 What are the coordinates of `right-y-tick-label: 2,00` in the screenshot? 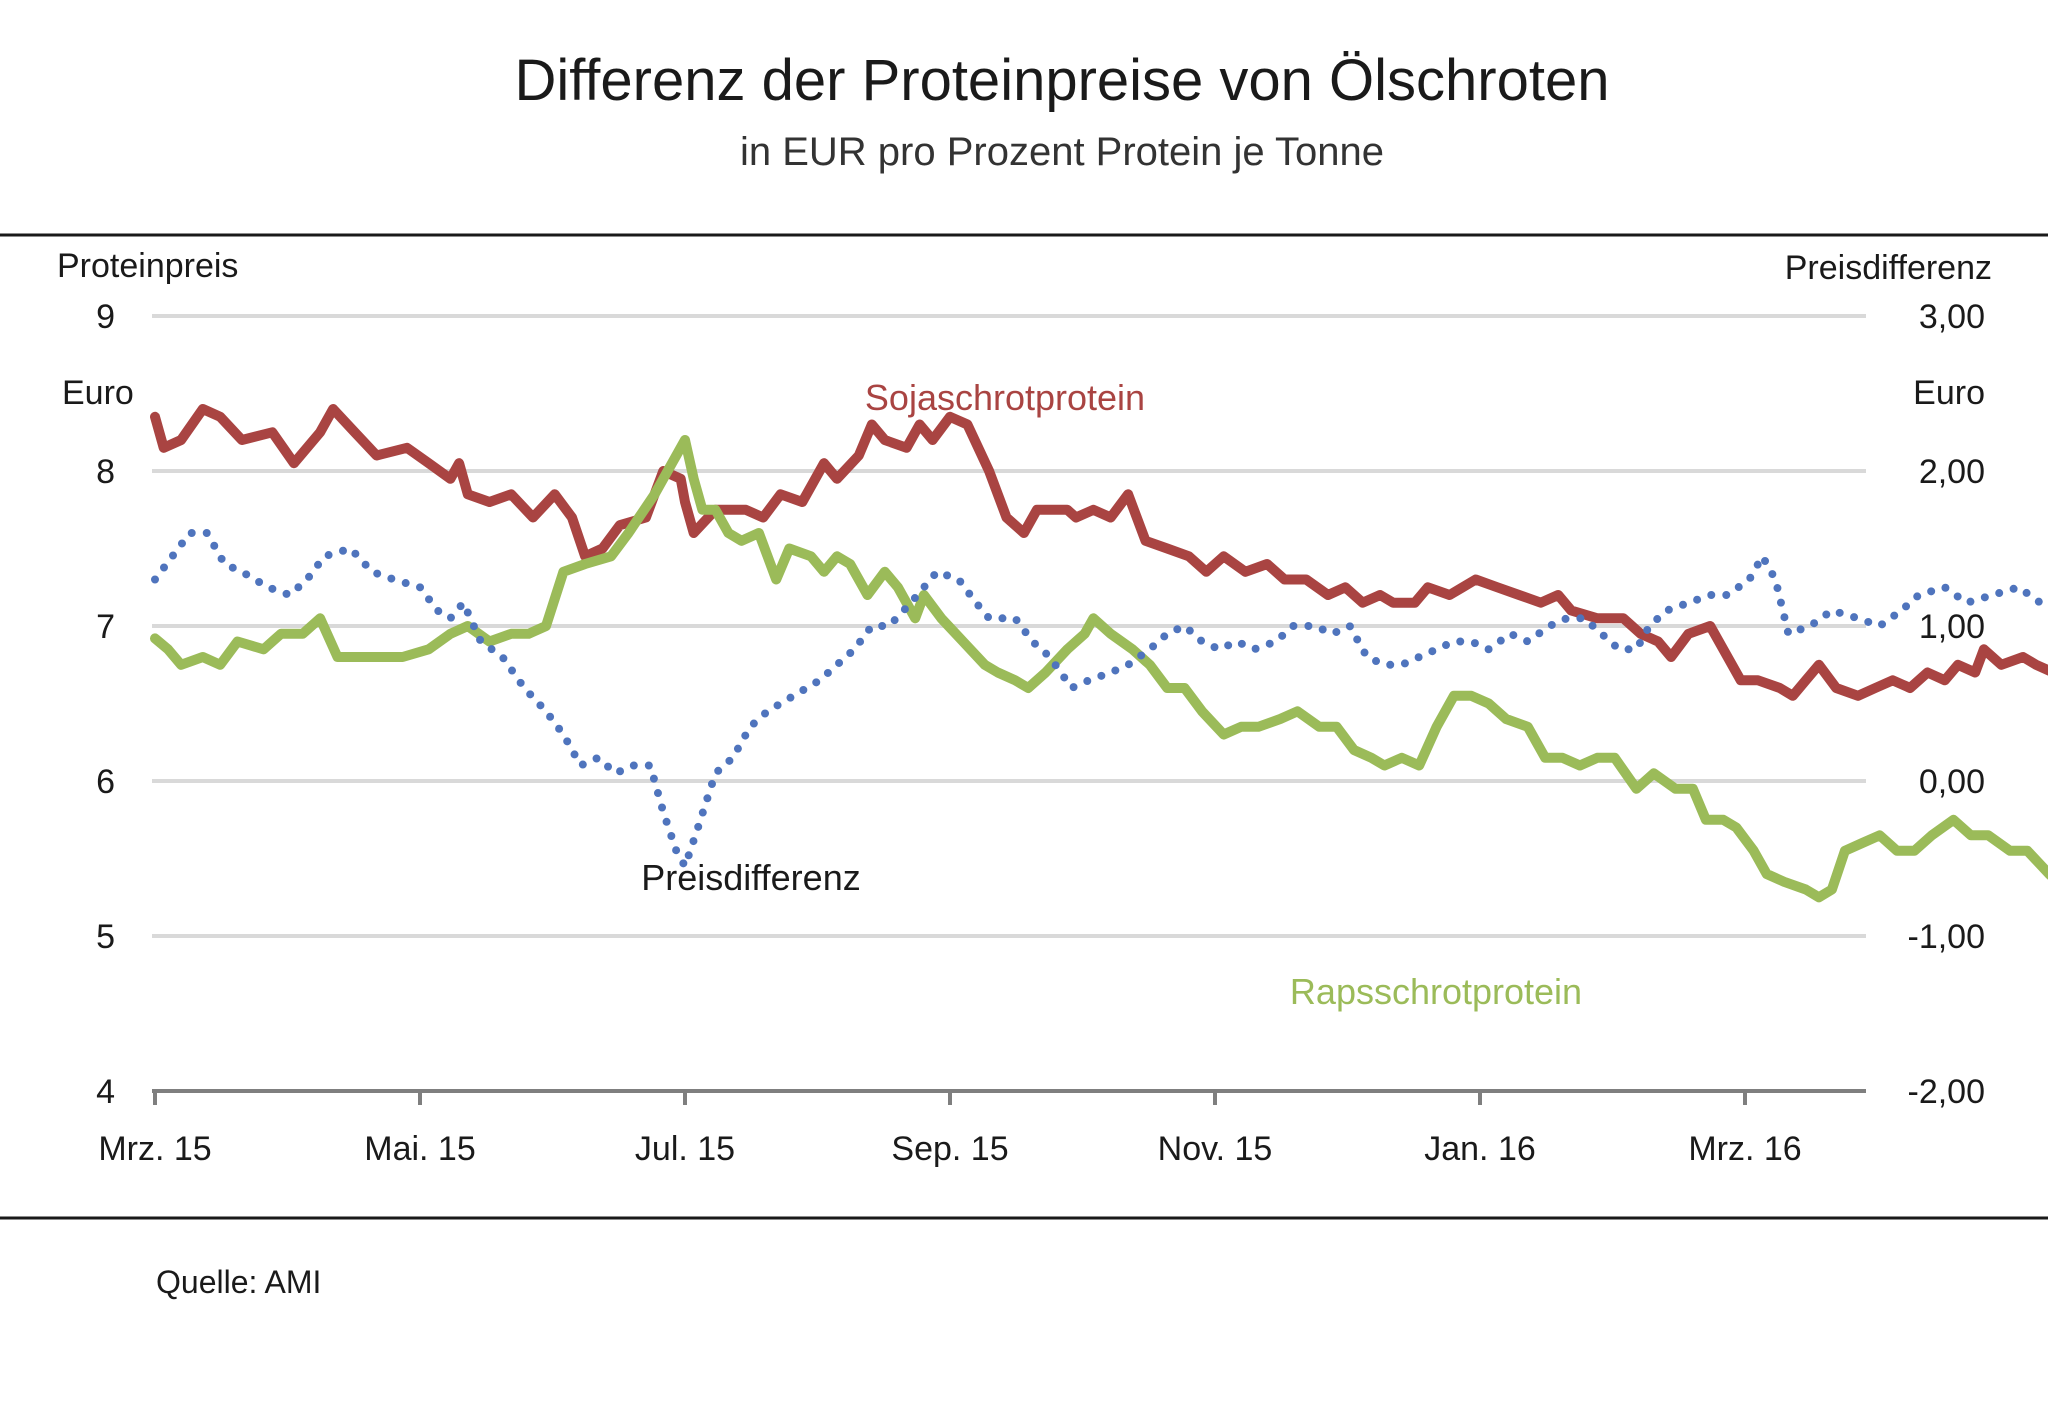 It's located at (1952, 472).